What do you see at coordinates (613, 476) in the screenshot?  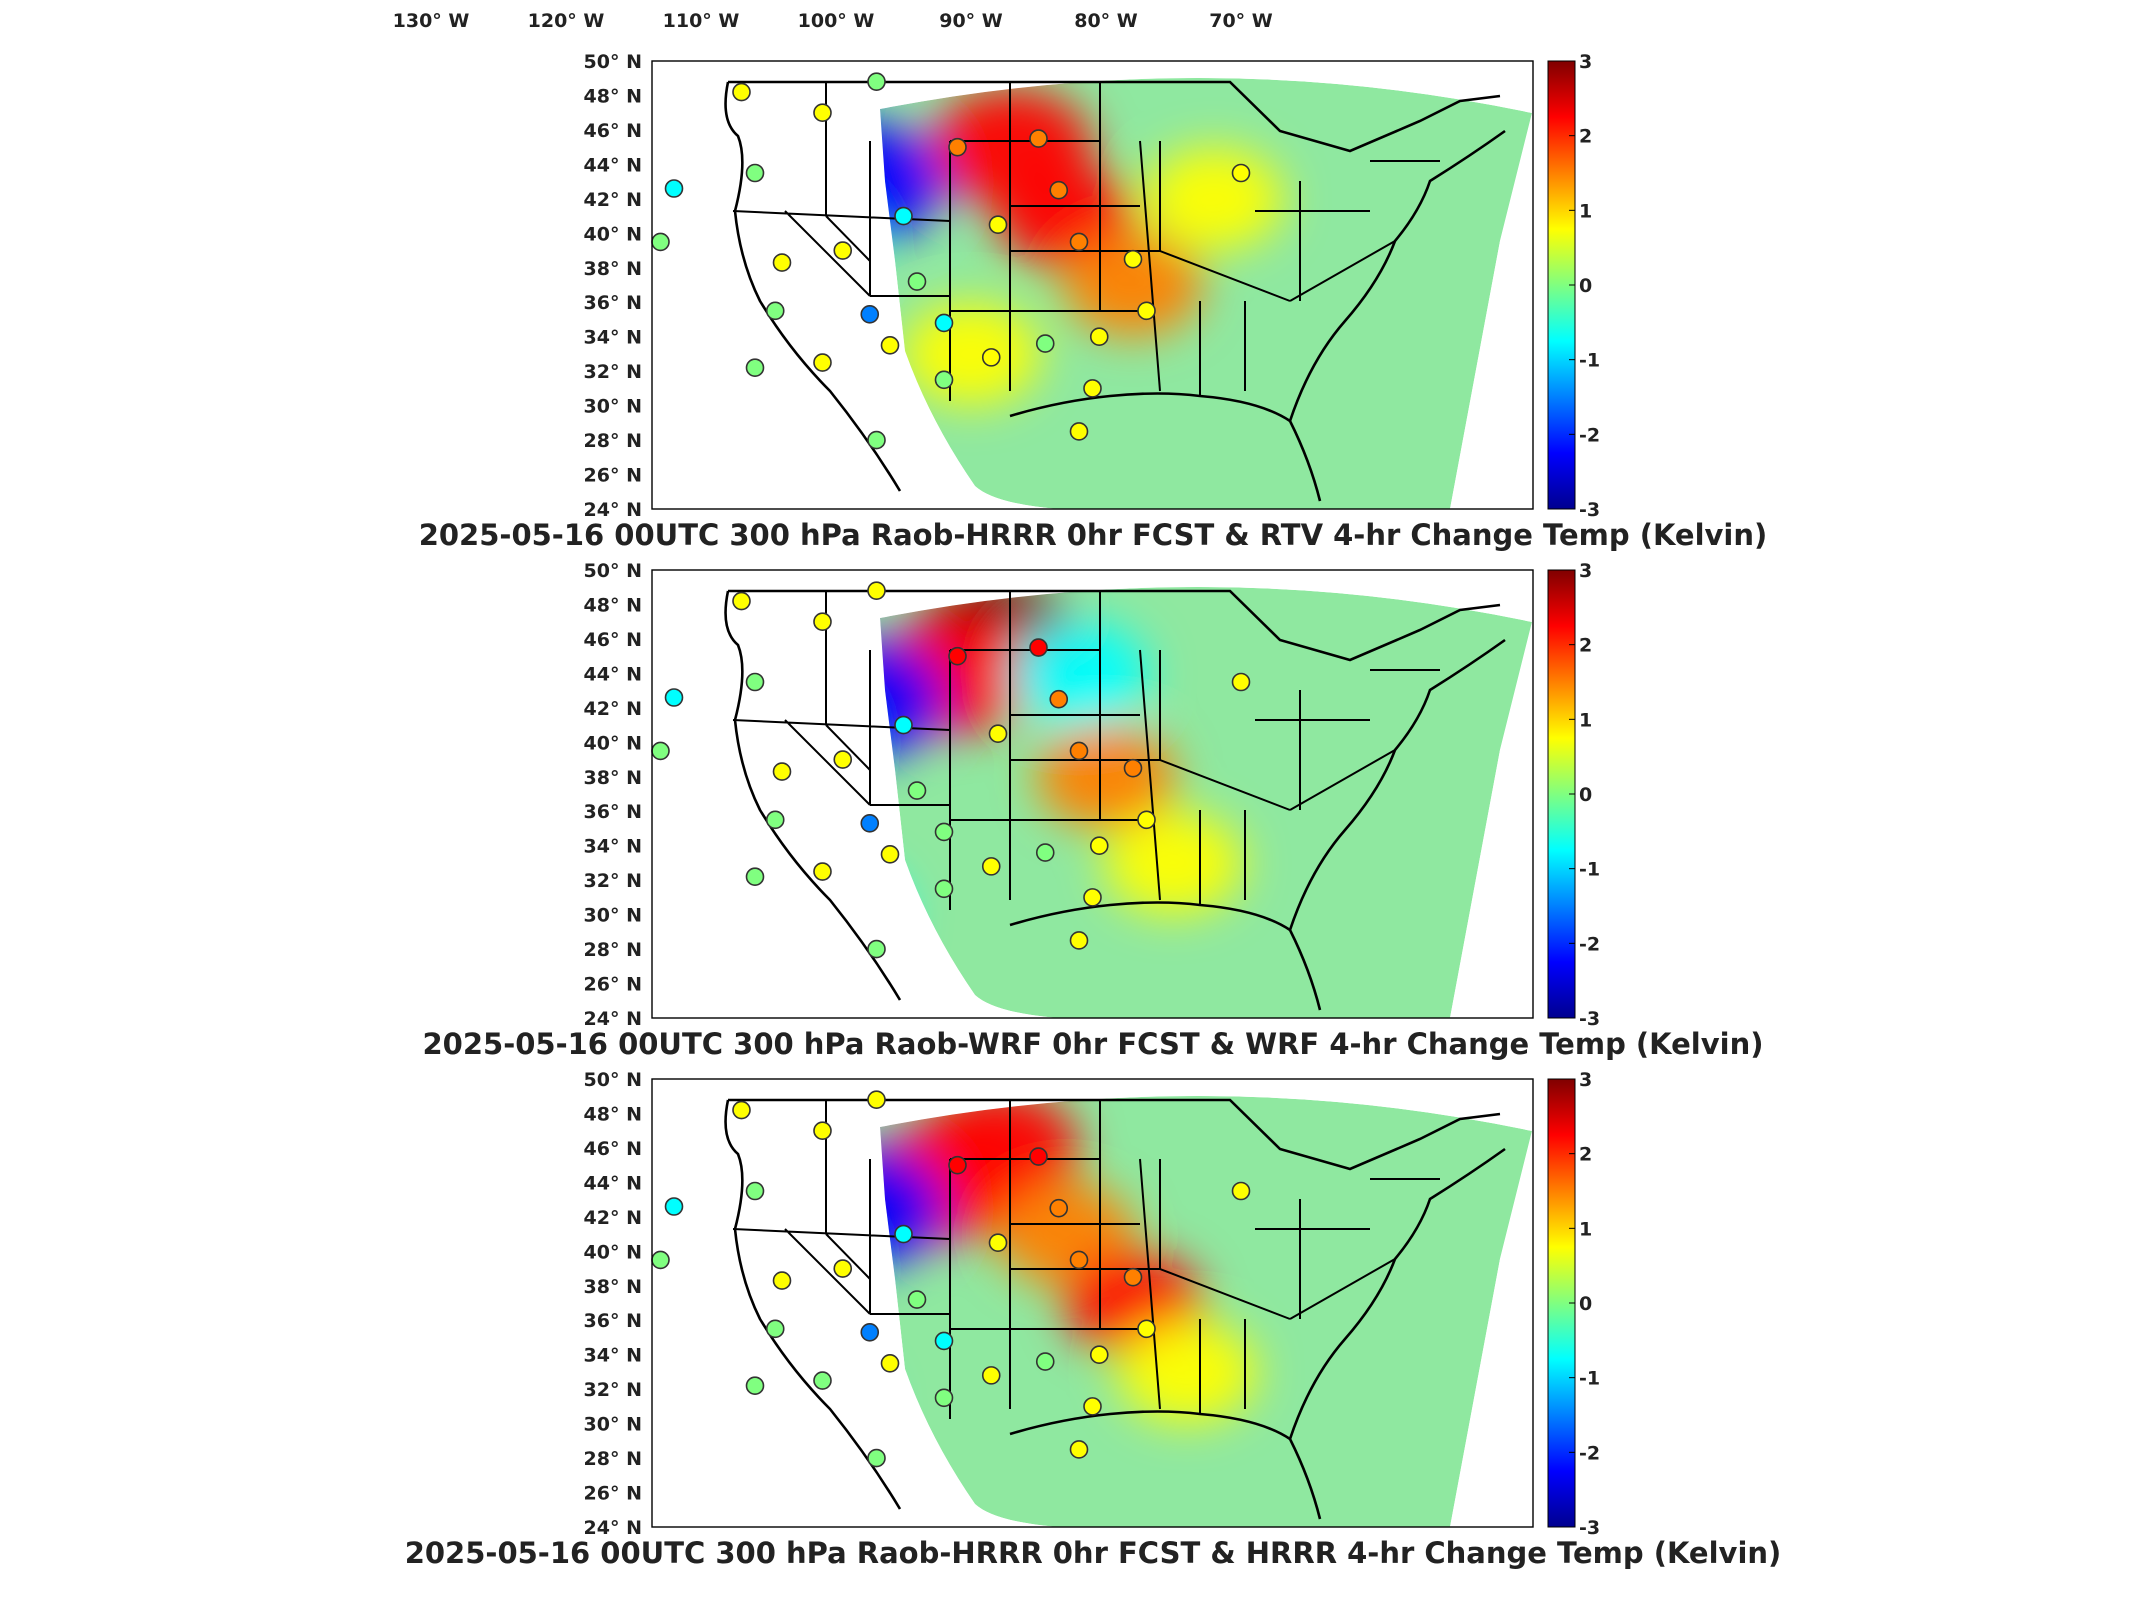 I see `latitude-tick-label: 26° N` at bounding box center [613, 476].